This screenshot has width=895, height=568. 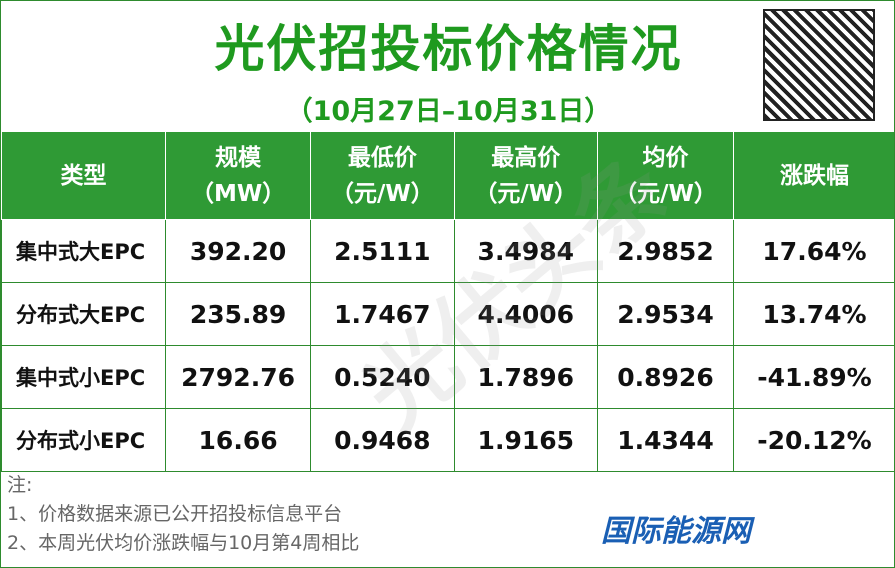 What do you see at coordinates (813, 377) in the screenshot?
I see `table-cell: -41.89%` at bounding box center [813, 377].